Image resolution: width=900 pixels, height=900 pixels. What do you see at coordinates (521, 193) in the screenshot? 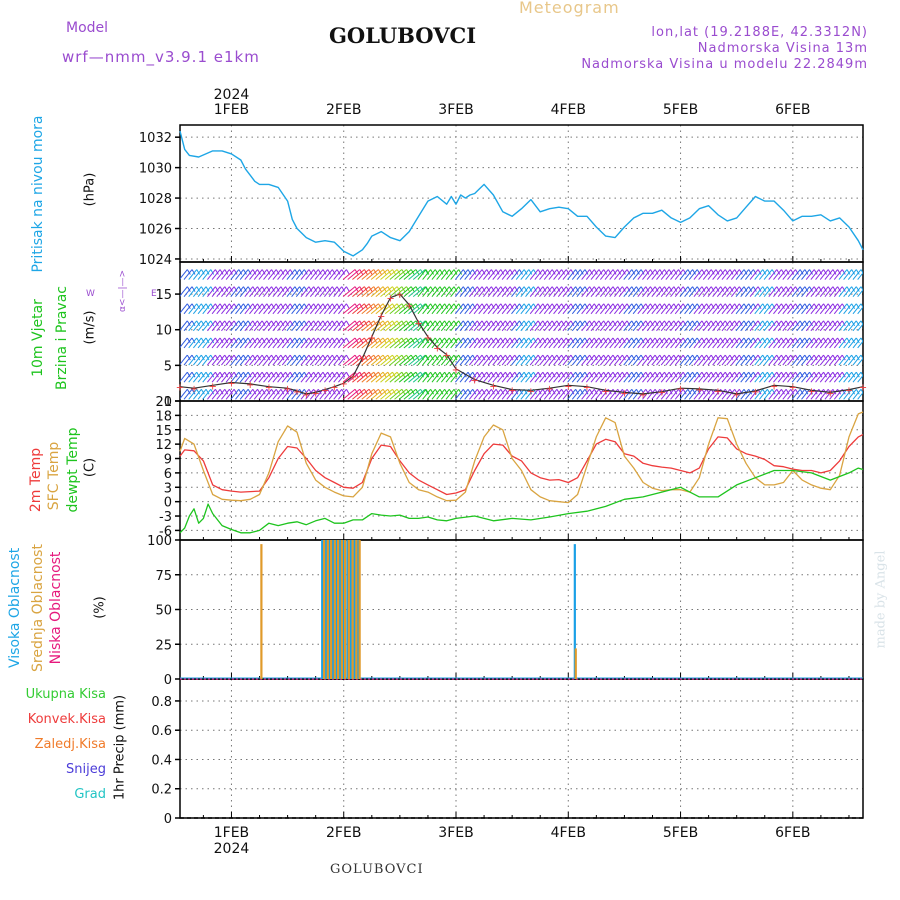
I see `pressure-line` at bounding box center [521, 193].